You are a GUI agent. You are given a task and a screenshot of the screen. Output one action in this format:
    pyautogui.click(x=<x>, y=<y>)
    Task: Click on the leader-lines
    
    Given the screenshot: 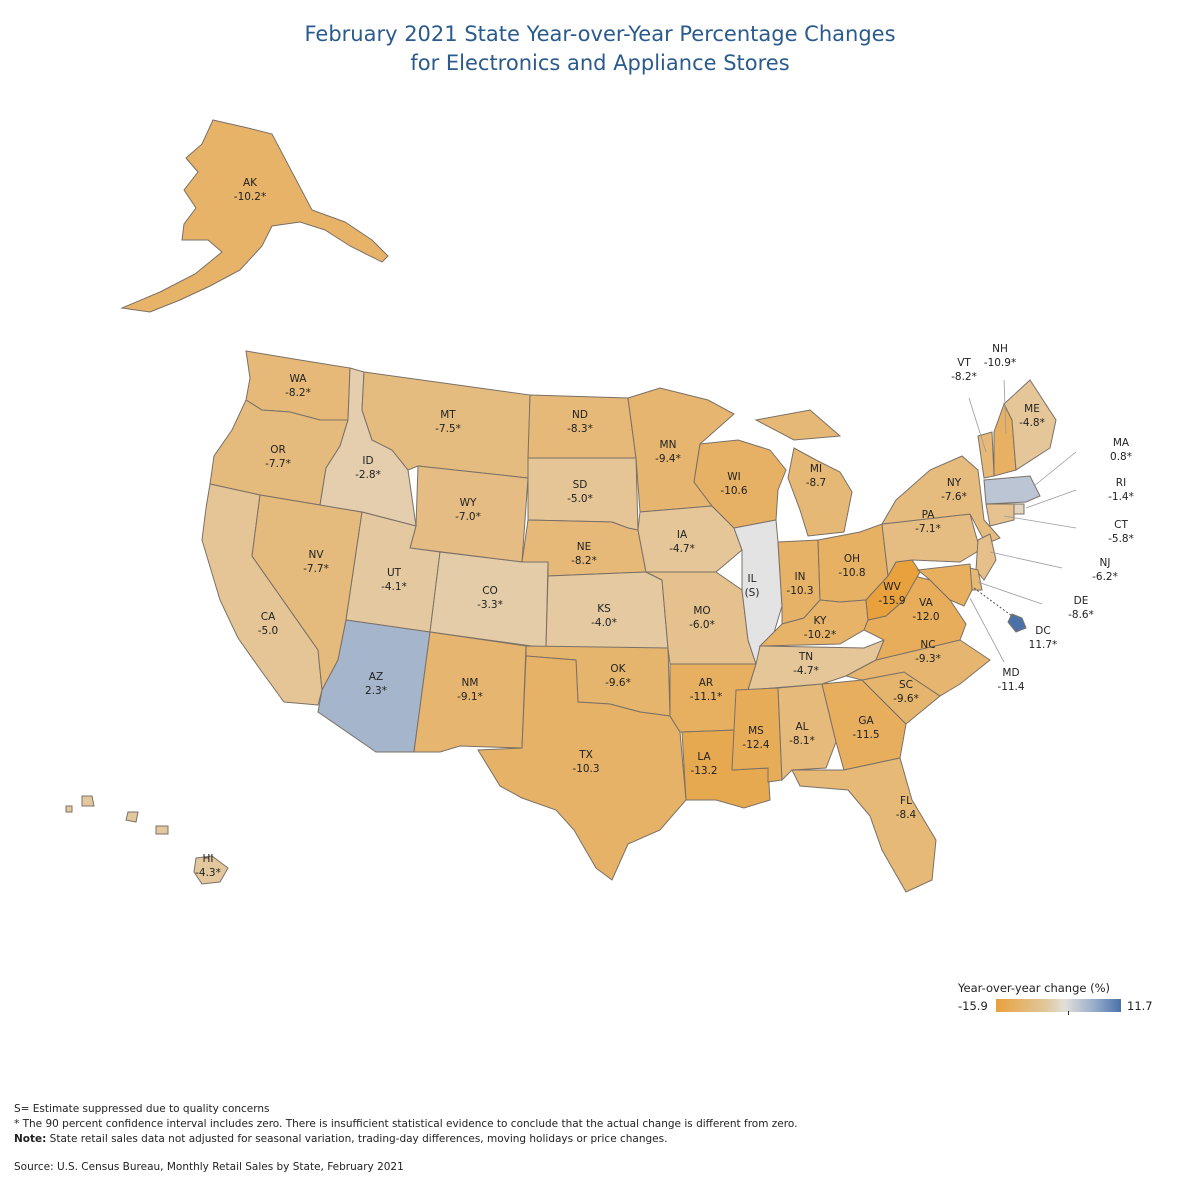 What is the action you would take?
    pyautogui.click(x=1022, y=521)
    